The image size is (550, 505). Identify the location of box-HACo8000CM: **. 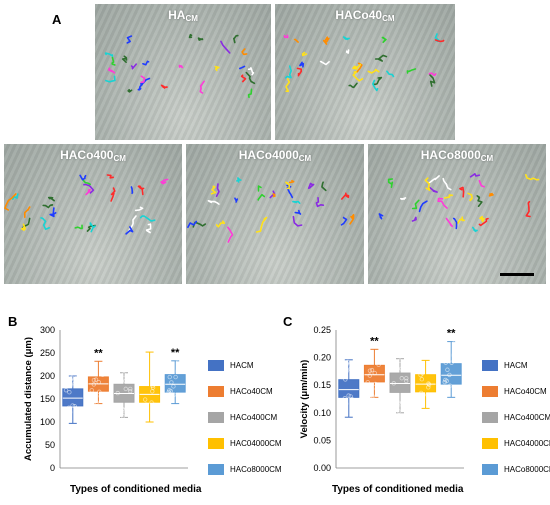
(175, 376).